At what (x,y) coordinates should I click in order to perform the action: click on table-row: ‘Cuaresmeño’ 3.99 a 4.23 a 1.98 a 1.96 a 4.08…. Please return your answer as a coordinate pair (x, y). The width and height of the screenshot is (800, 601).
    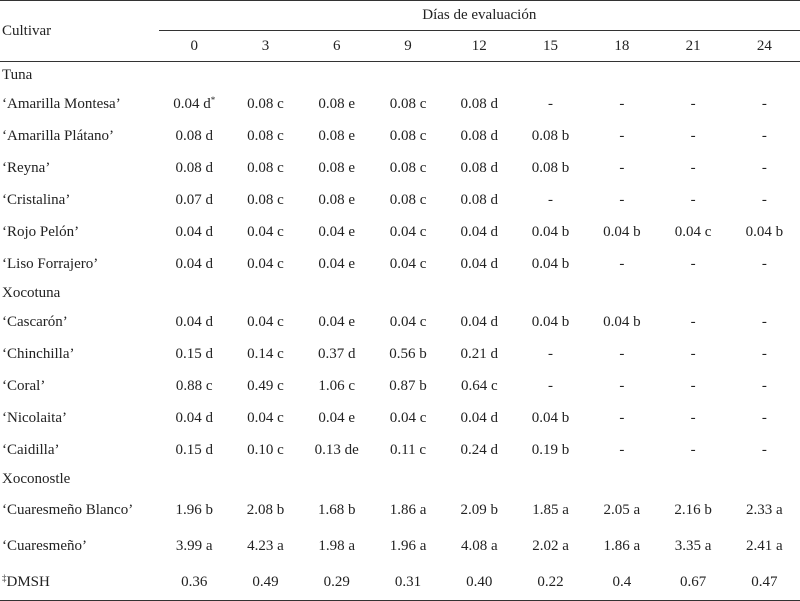
    Looking at the image, I should click on (400, 546).